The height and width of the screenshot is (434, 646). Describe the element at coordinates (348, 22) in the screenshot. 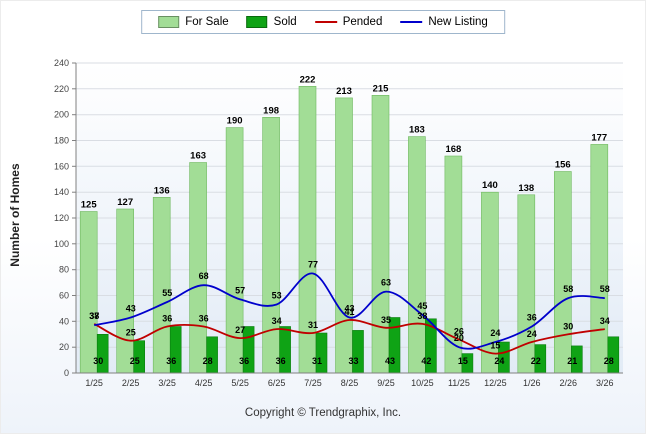

I see `legend-item-pended: Pended` at that location.